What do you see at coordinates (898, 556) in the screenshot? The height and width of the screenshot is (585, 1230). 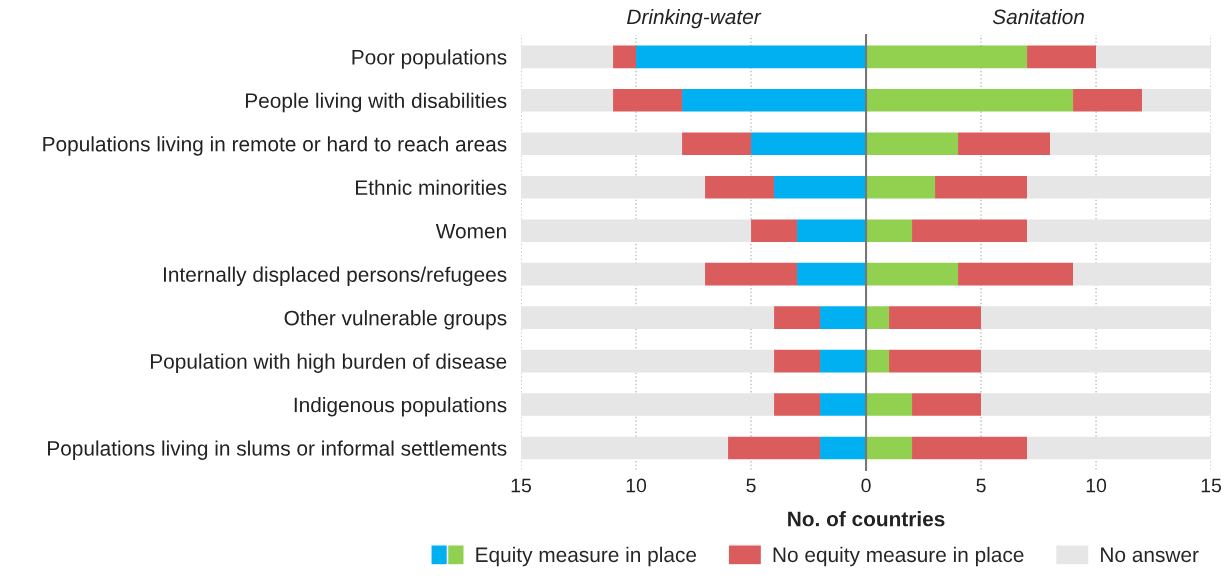 I see `legend-label: No equity measure in place` at bounding box center [898, 556].